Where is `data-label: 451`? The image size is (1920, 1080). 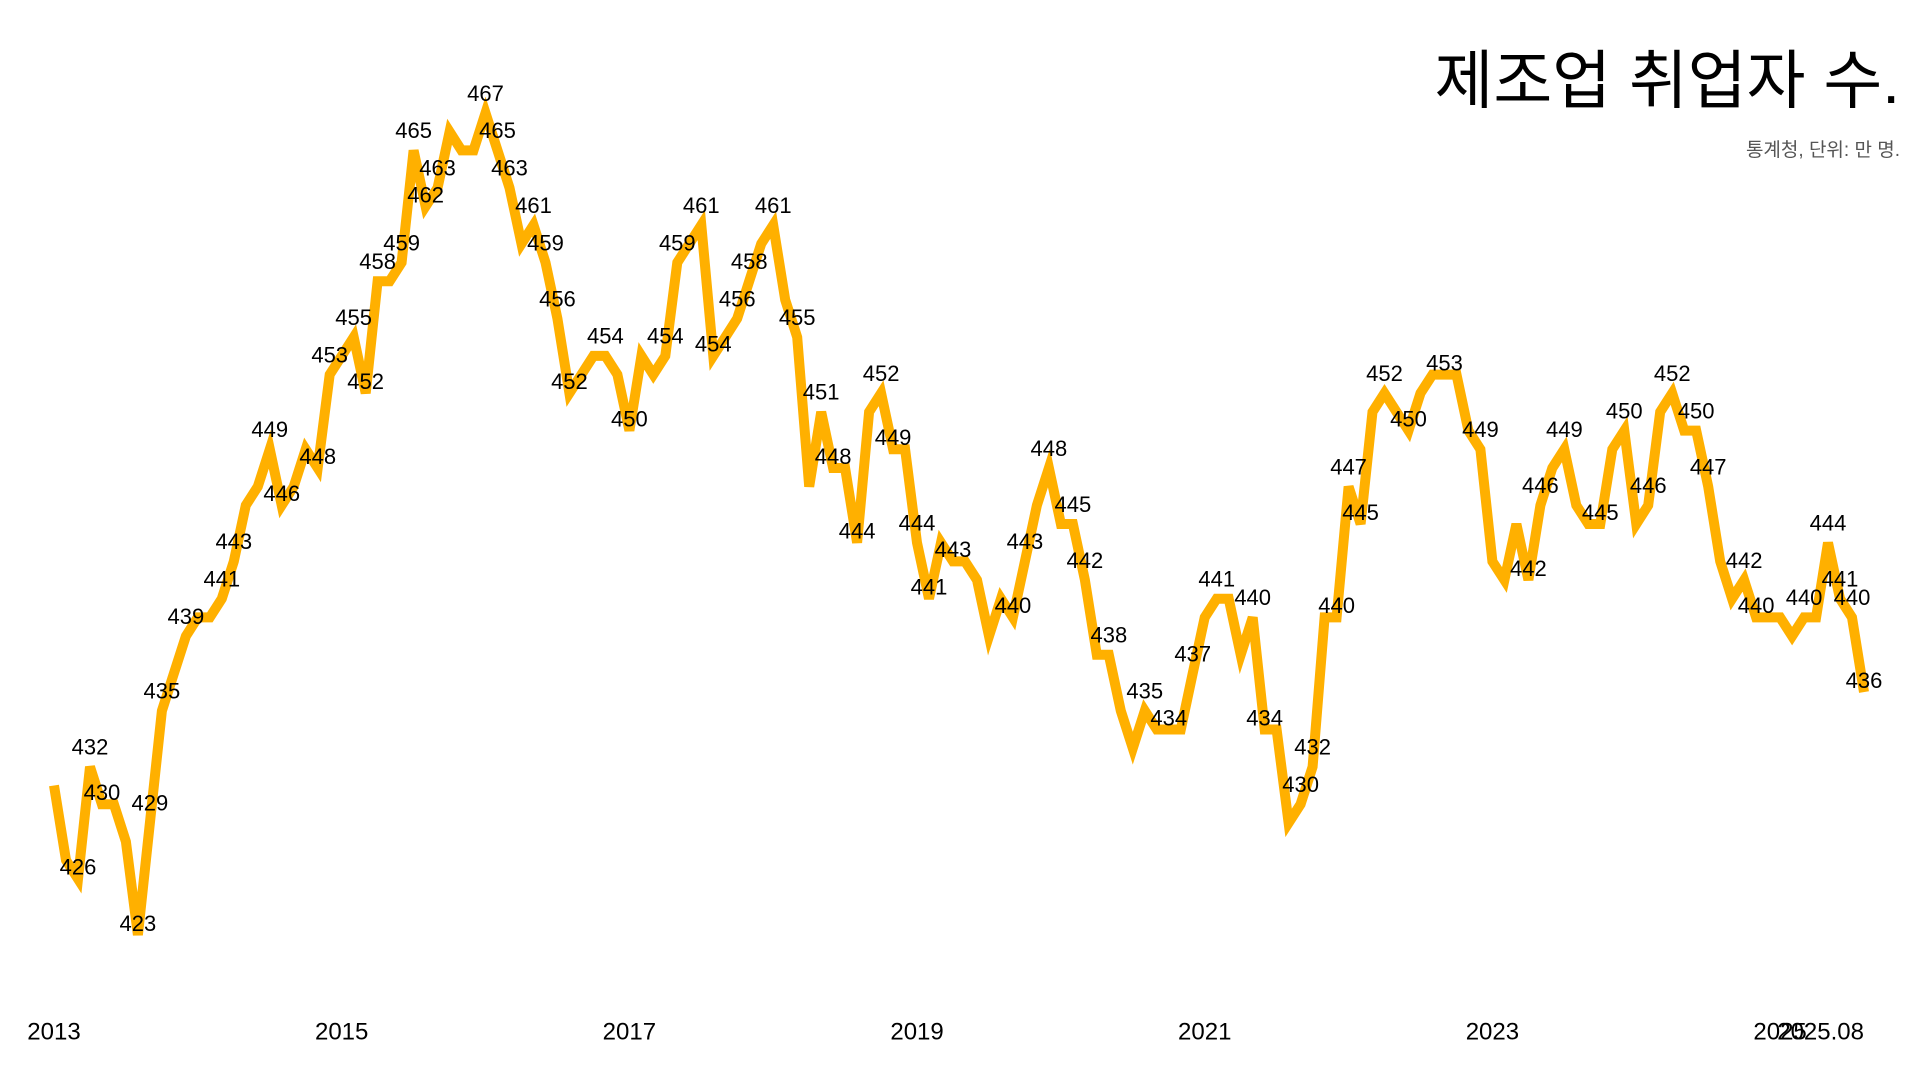 data-label: 451 is located at coordinates (821, 392).